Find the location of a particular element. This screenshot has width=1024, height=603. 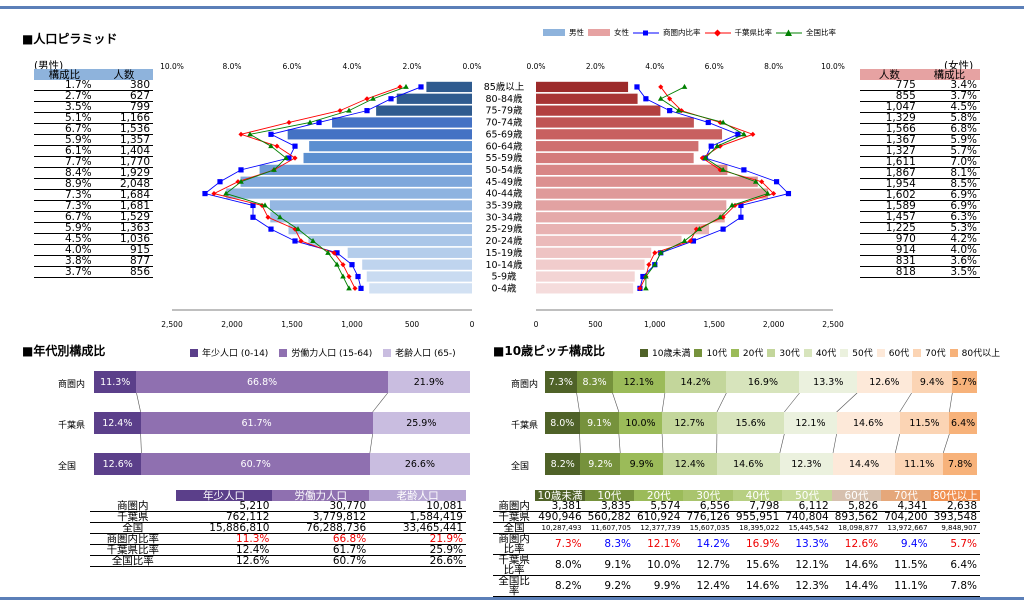

pitch-legend-1: 10代 is located at coordinates (716, 354).